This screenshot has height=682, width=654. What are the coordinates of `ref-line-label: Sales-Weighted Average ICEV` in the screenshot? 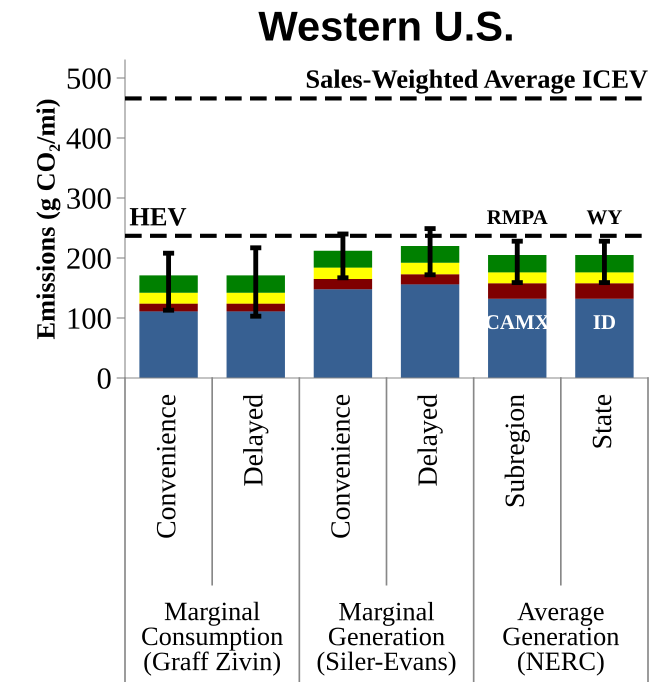 It's located at (477, 81).